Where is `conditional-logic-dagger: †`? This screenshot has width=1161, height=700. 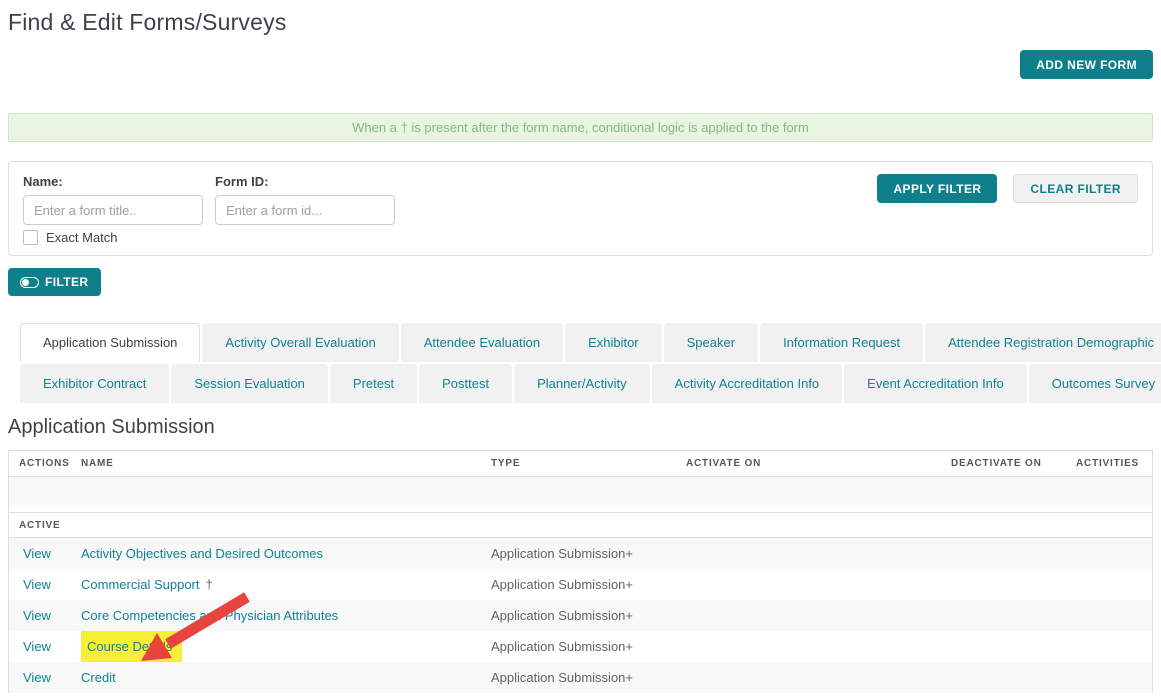 conditional-logic-dagger: † is located at coordinates (209, 584).